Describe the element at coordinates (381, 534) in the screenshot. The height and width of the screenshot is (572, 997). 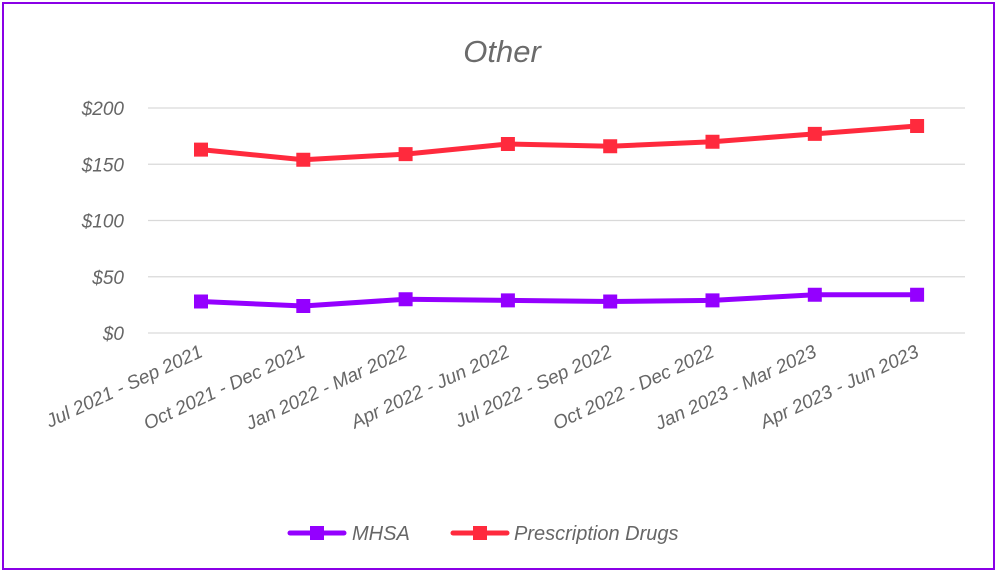
I see `legend-label: MHSA` at that location.